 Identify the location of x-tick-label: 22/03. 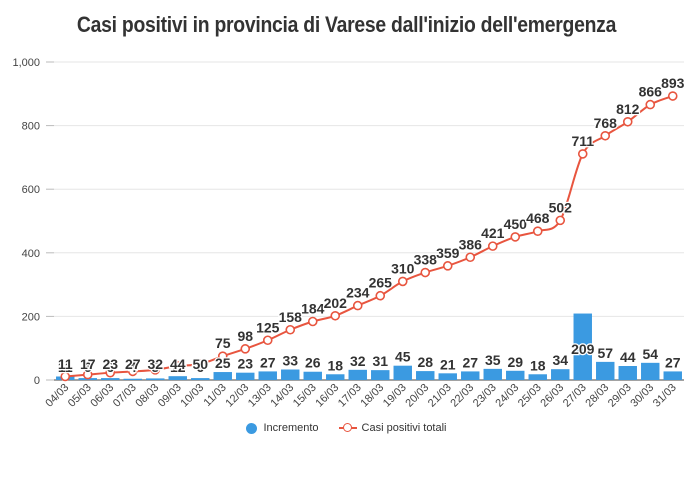
(462, 396).